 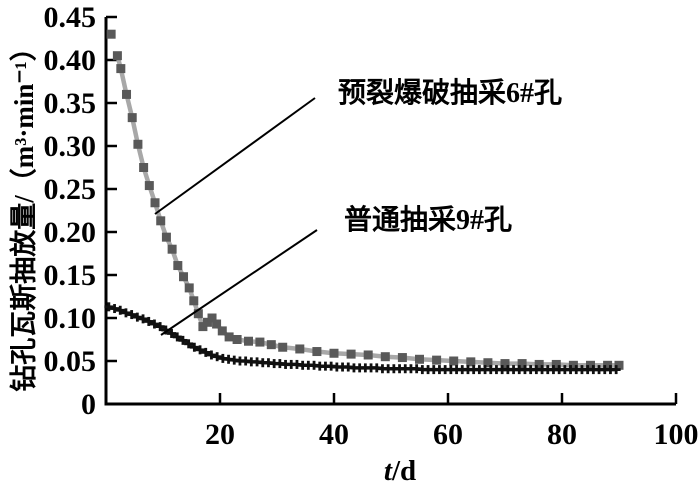 I want to click on y-tick-label: 0.05, so click(x=70, y=361).